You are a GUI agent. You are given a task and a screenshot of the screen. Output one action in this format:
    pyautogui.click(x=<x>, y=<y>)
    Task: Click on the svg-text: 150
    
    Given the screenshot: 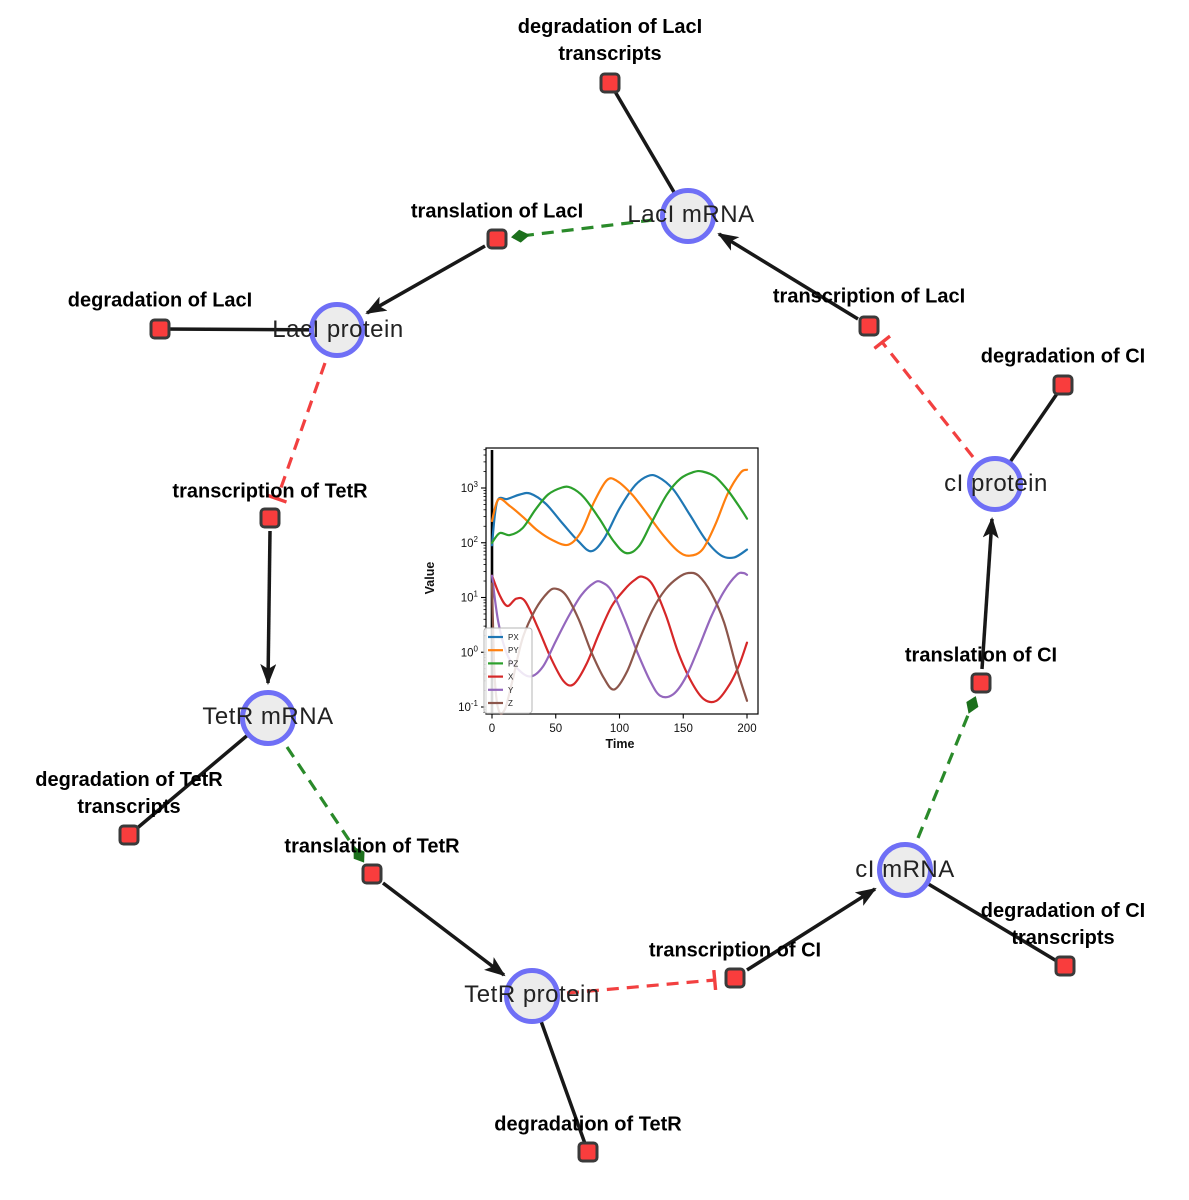 What is the action you would take?
    pyautogui.click(x=683, y=729)
    